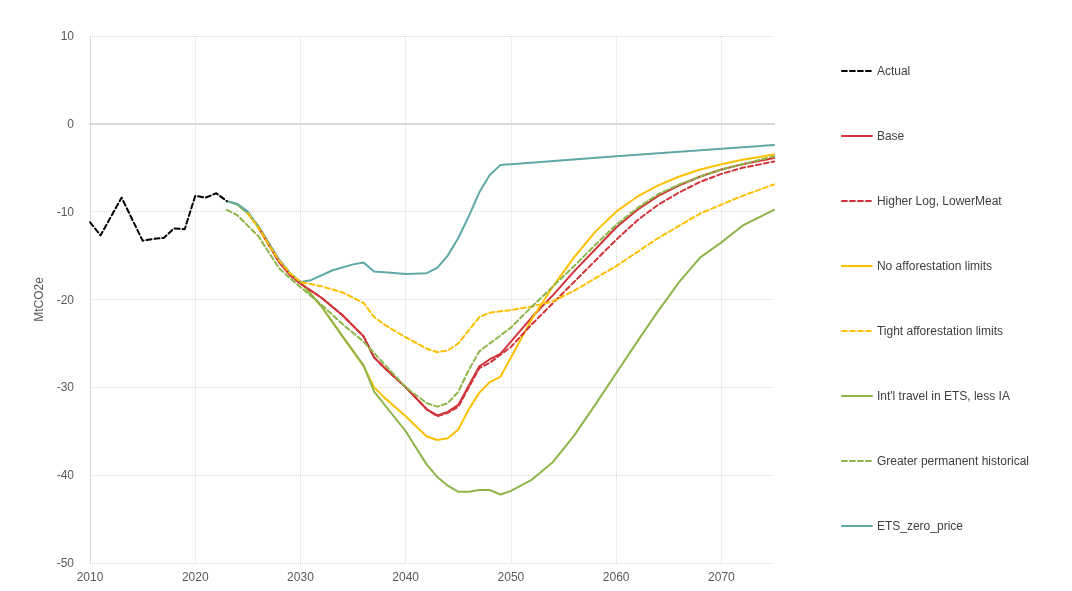  What do you see at coordinates (65, 563) in the screenshot?
I see `y-tick-label: -50` at bounding box center [65, 563].